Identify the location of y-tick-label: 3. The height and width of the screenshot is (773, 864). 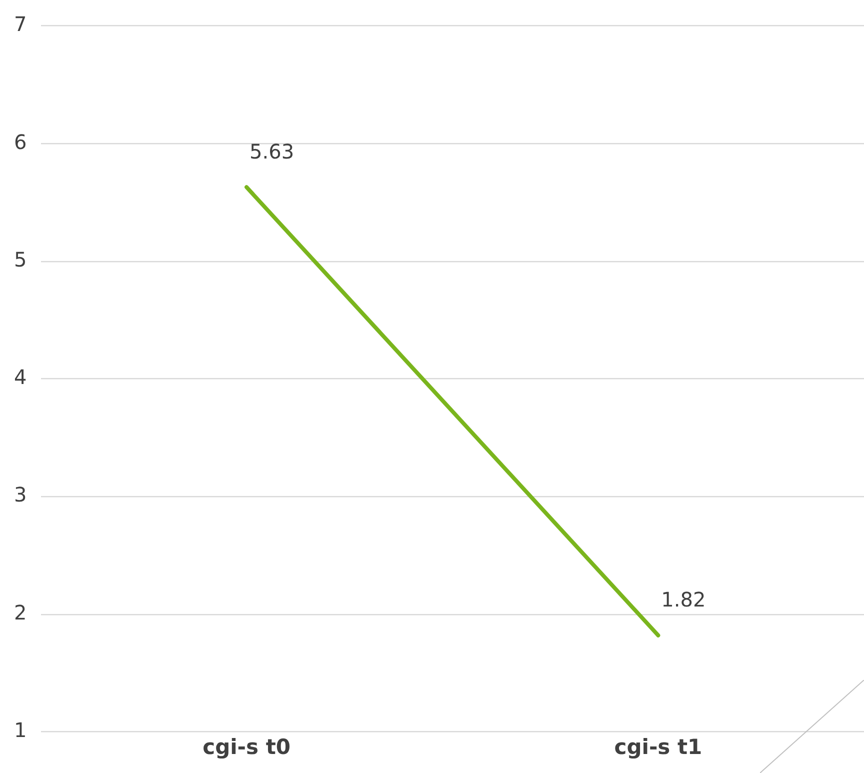
(20, 494).